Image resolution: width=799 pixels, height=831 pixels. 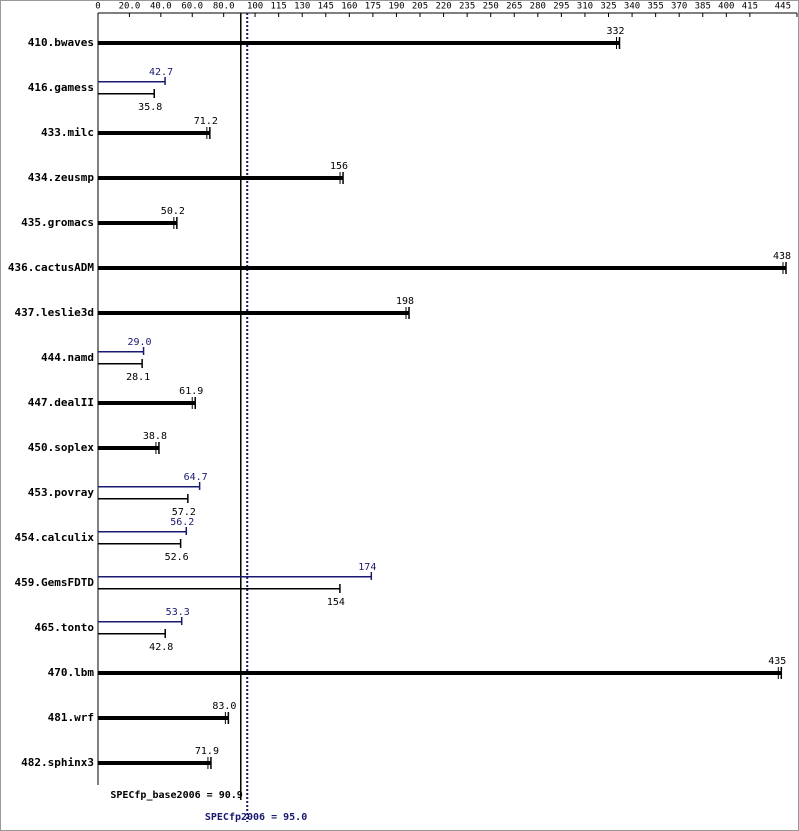 What do you see at coordinates (224, 7) in the screenshot?
I see `x-tick-label: 80.0` at bounding box center [224, 7].